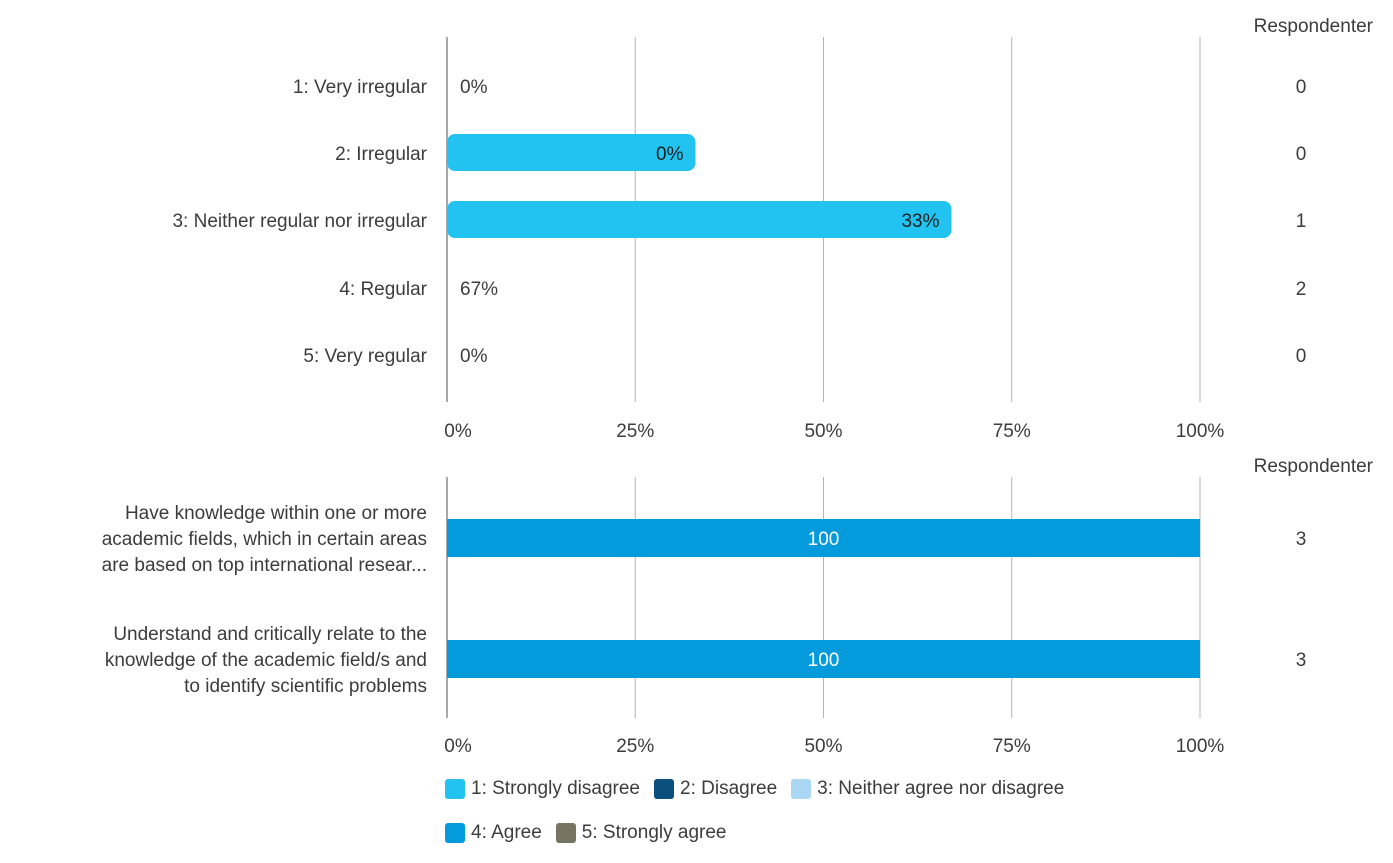 Image resolution: width=1393 pixels, height=863 pixels. I want to click on category-label: Have knowledge within one or more, so click(276, 513).